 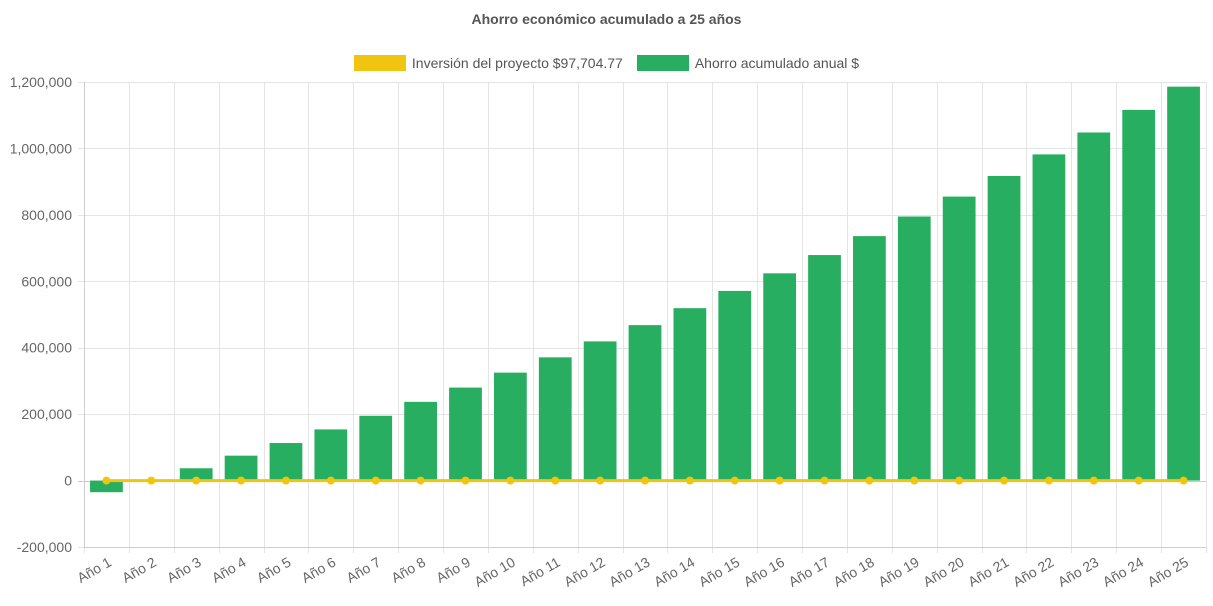 I want to click on x-tick-label: Año 19, so click(x=898, y=572).